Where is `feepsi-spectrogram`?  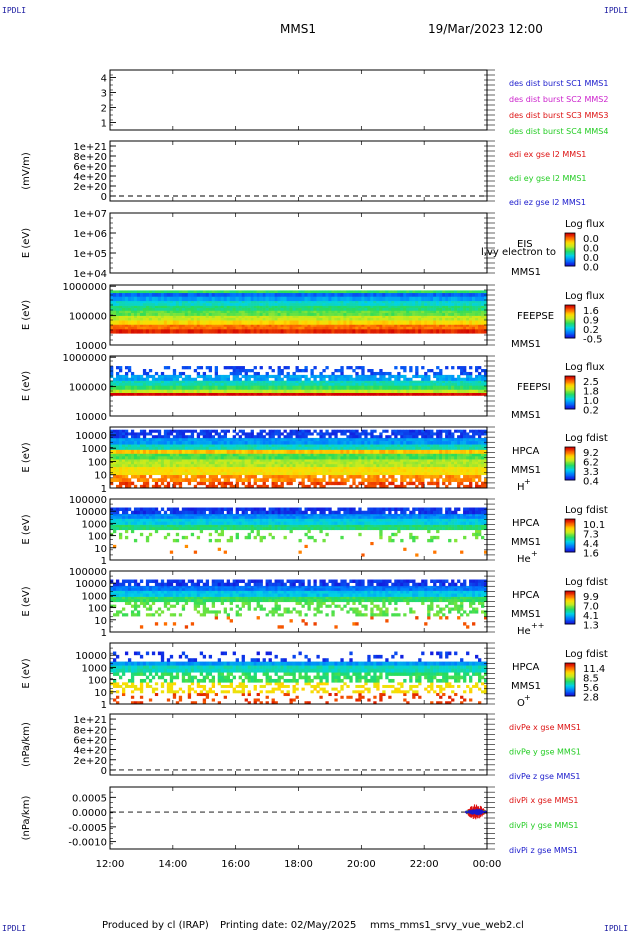
feepsi-spectrogram is located at coordinates (299, 381).